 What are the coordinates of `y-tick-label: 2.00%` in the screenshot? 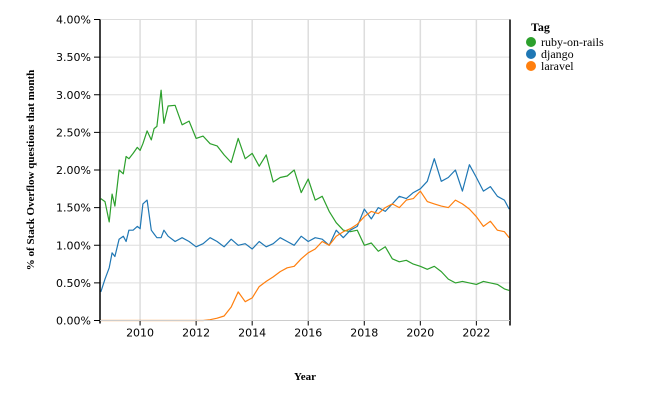 It's located at (73, 170).